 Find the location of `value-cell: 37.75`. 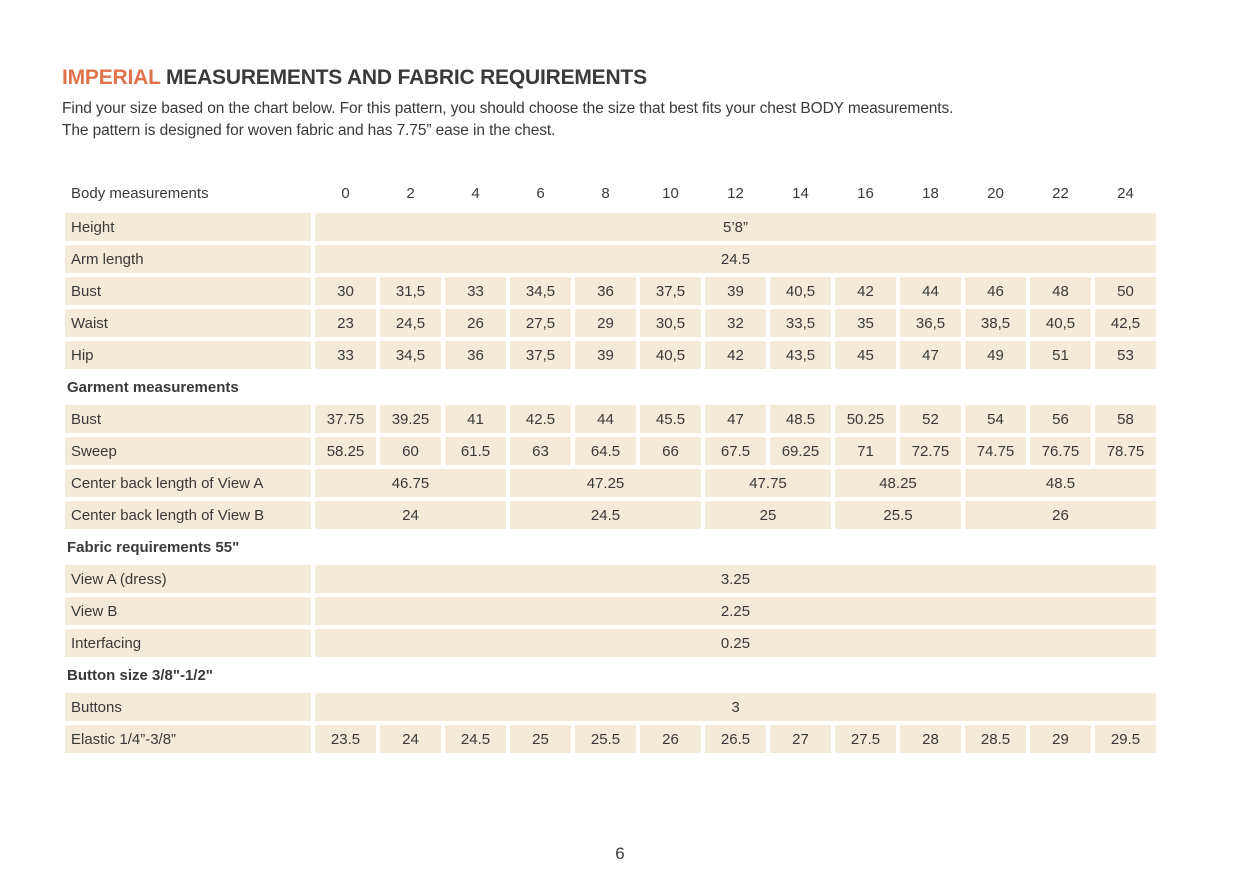

value-cell: 37.75 is located at coordinates (345, 419).